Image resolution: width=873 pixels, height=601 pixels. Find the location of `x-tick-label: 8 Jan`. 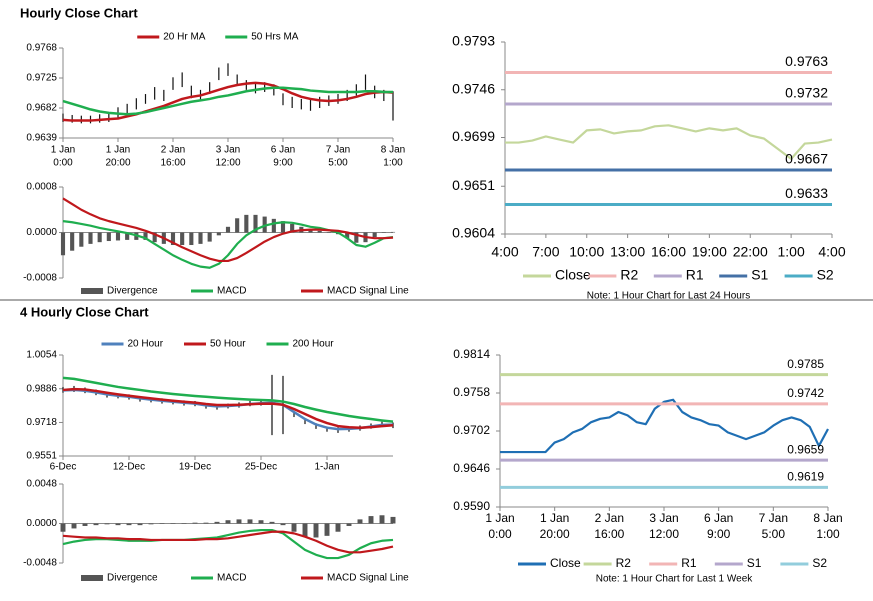

x-tick-label: 8 Jan is located at coordinates (393, 150).